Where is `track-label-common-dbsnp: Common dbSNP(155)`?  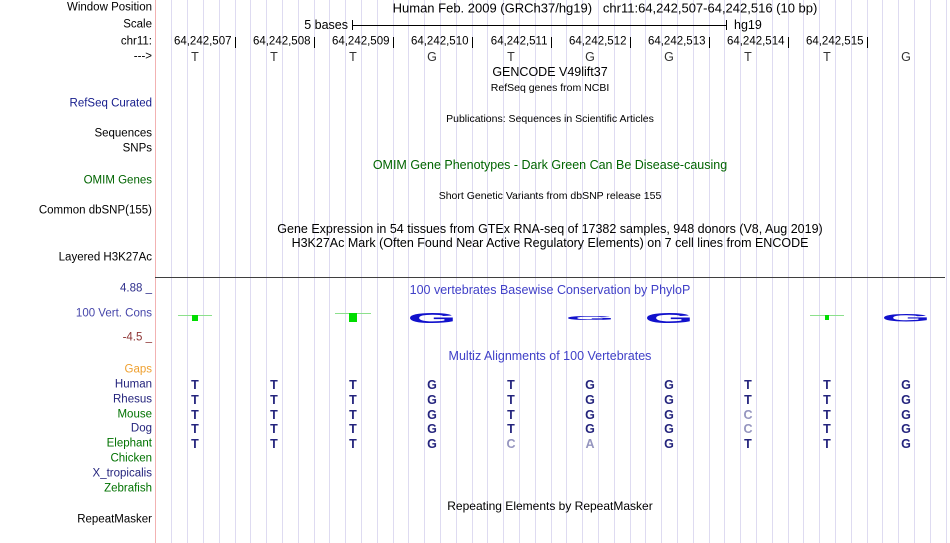
track-label-common-dbsnp: Common dbSNP(155) is located at coordinates (95, 210).